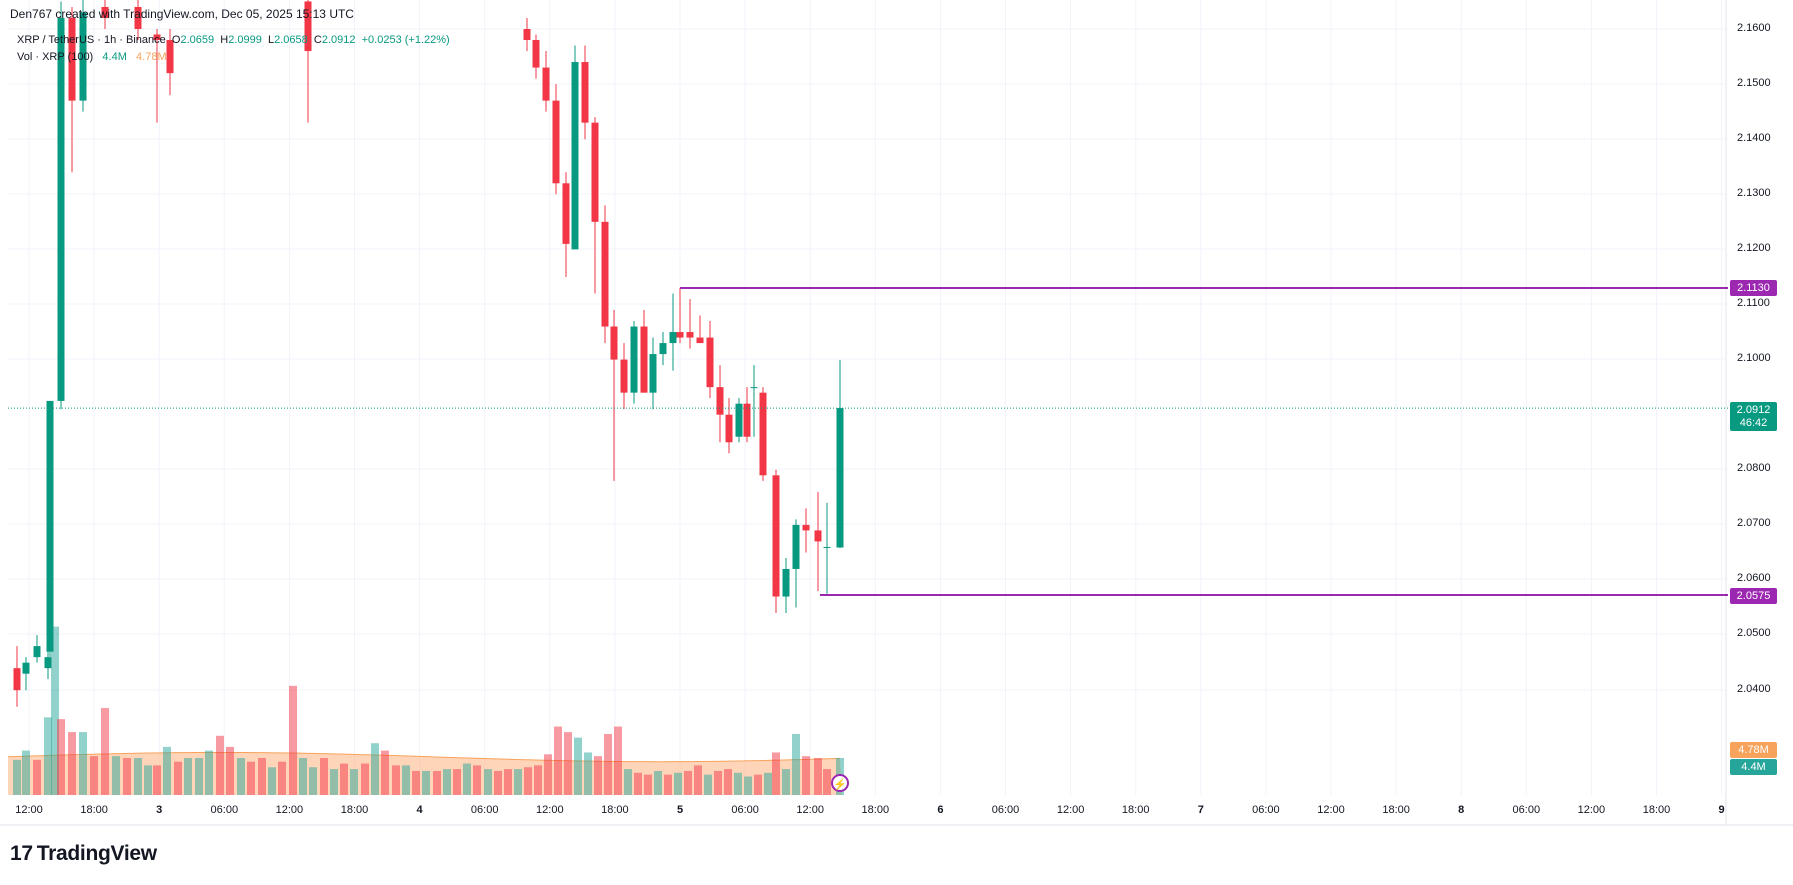 The width and height of the screenshot is (1793, 885). What do you see at coordinates (1753, 767) in the screenshot?
I see `volume-badge: 4.4M` at bounding box center [1753, 767].